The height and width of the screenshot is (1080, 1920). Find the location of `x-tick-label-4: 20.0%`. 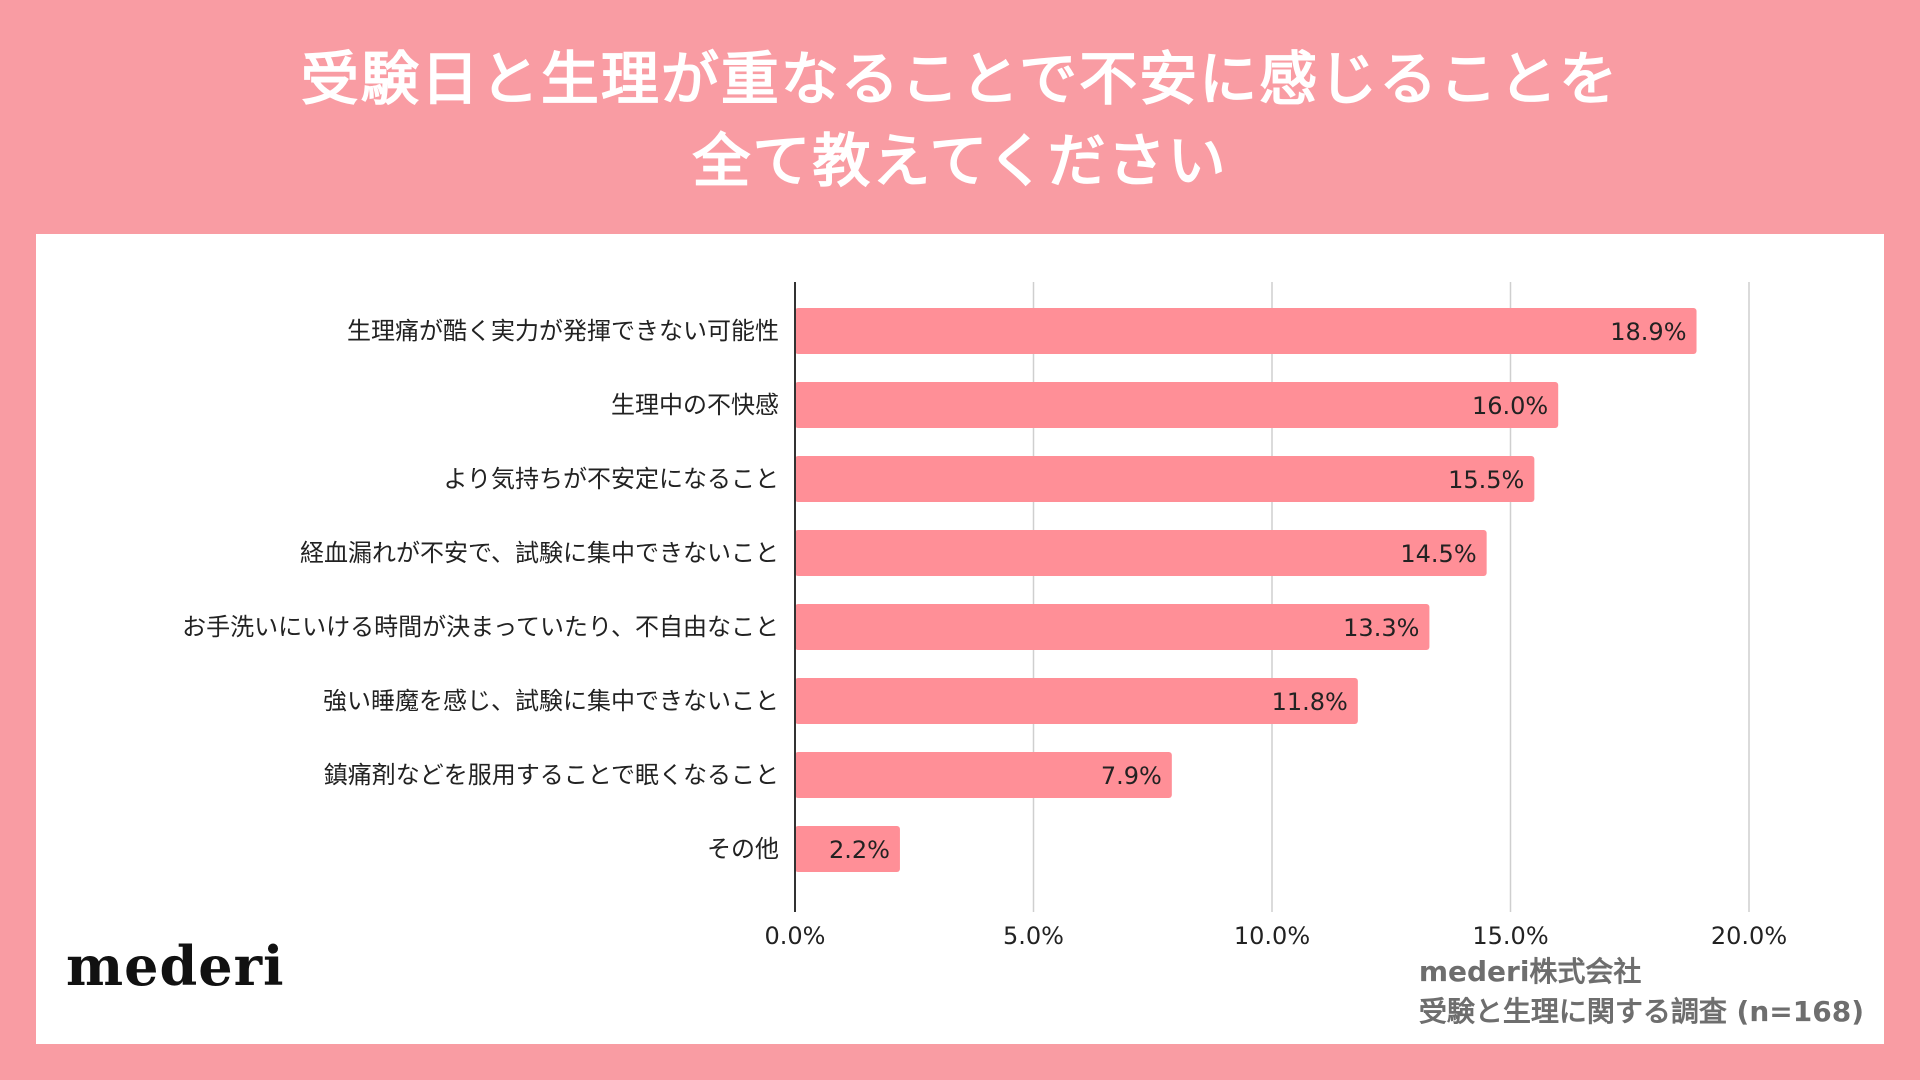

x-tick-label-4: 20.0% is located at coordinates (1749, 936).